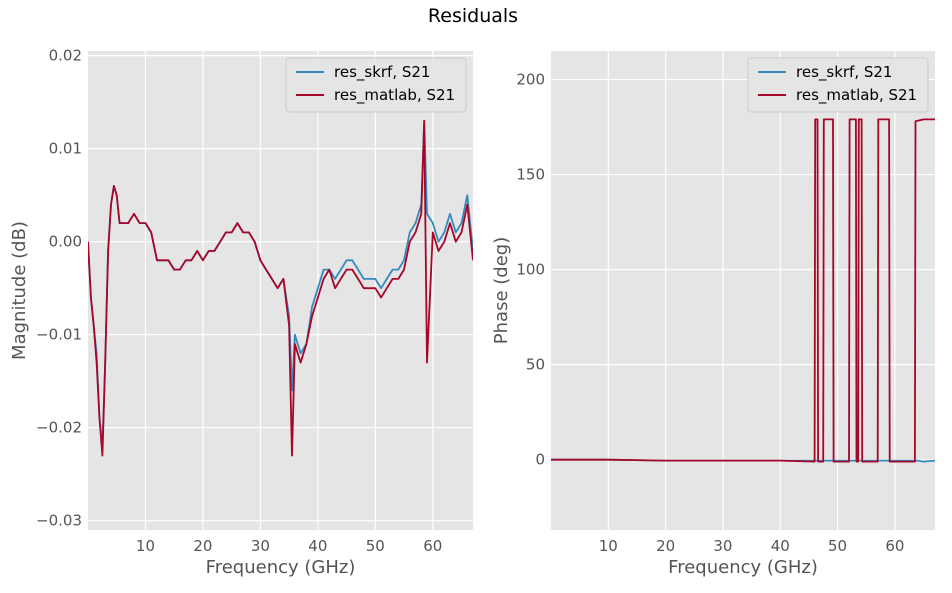 The image size is (952, 593). What do you see at coordinates (59, 335) in the screenshot?
I see `y-tick-label: −0.01` at bounding box center [59, 335].